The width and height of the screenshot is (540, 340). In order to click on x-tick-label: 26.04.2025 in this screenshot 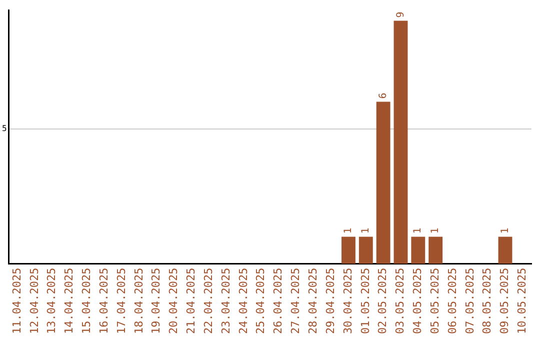, I will do `click(278, 301)`.